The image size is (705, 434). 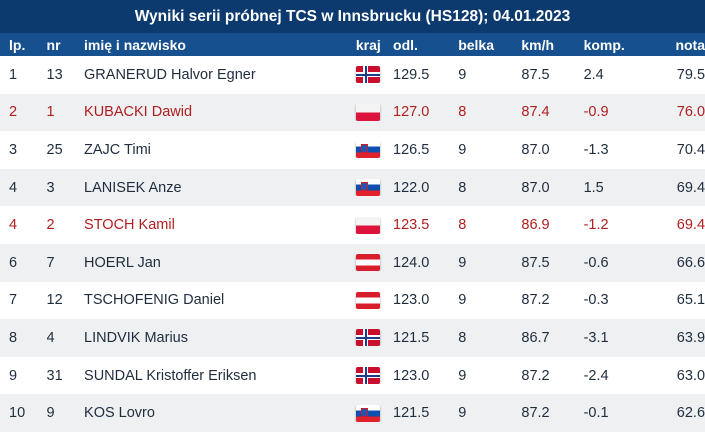 I want to click on flag-norway-icon, so click(x=368, y=75).